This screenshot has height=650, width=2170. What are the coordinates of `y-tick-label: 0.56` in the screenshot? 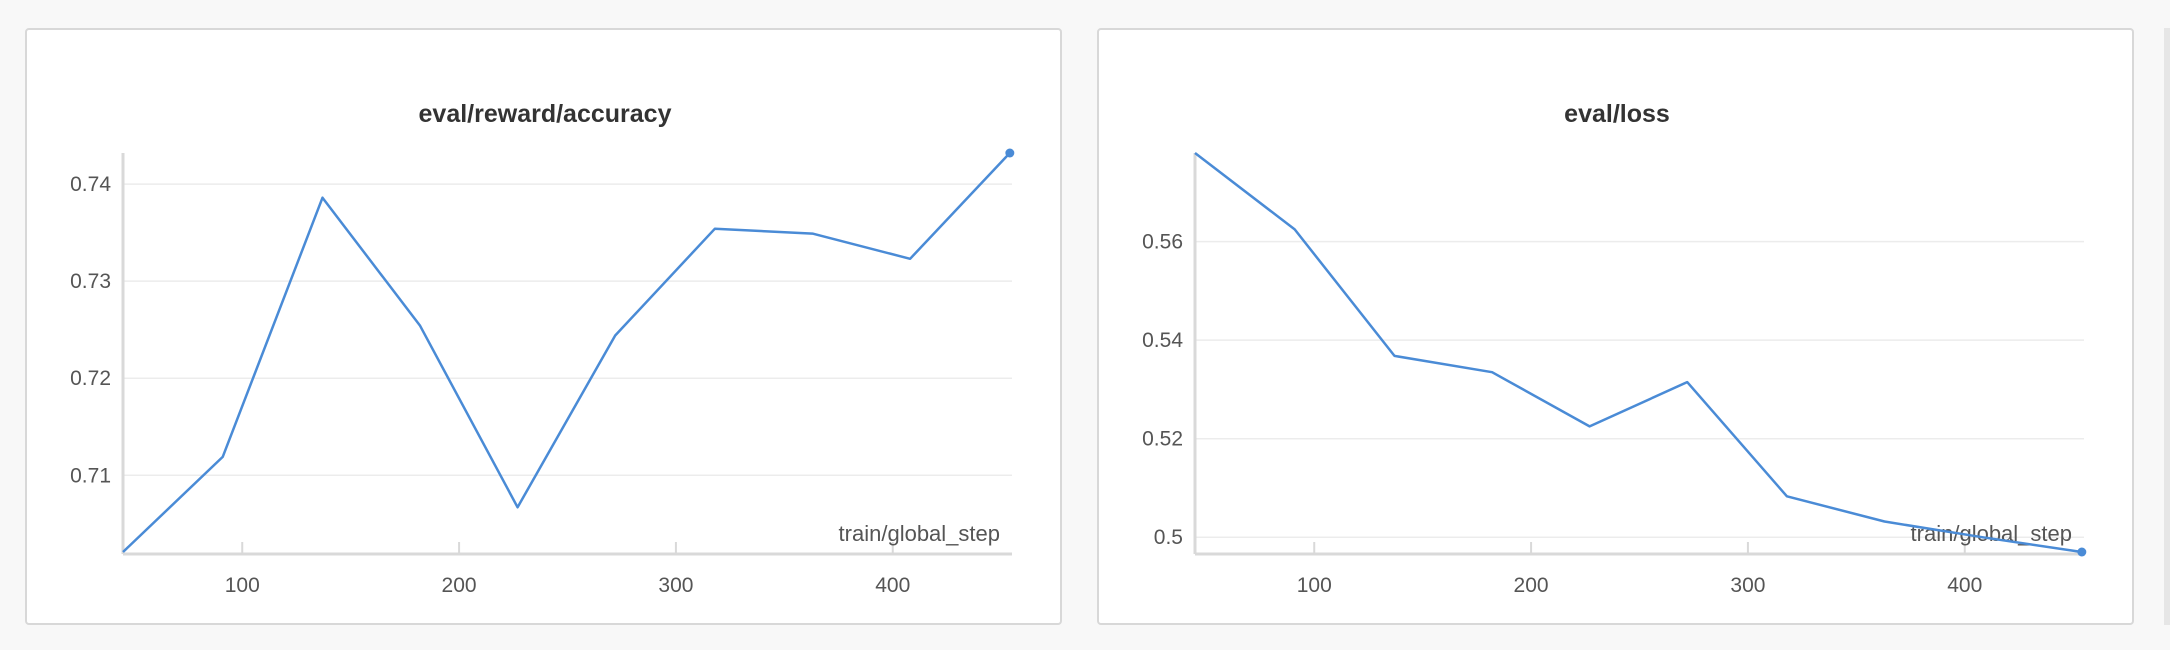 It's located at (1162, 242).